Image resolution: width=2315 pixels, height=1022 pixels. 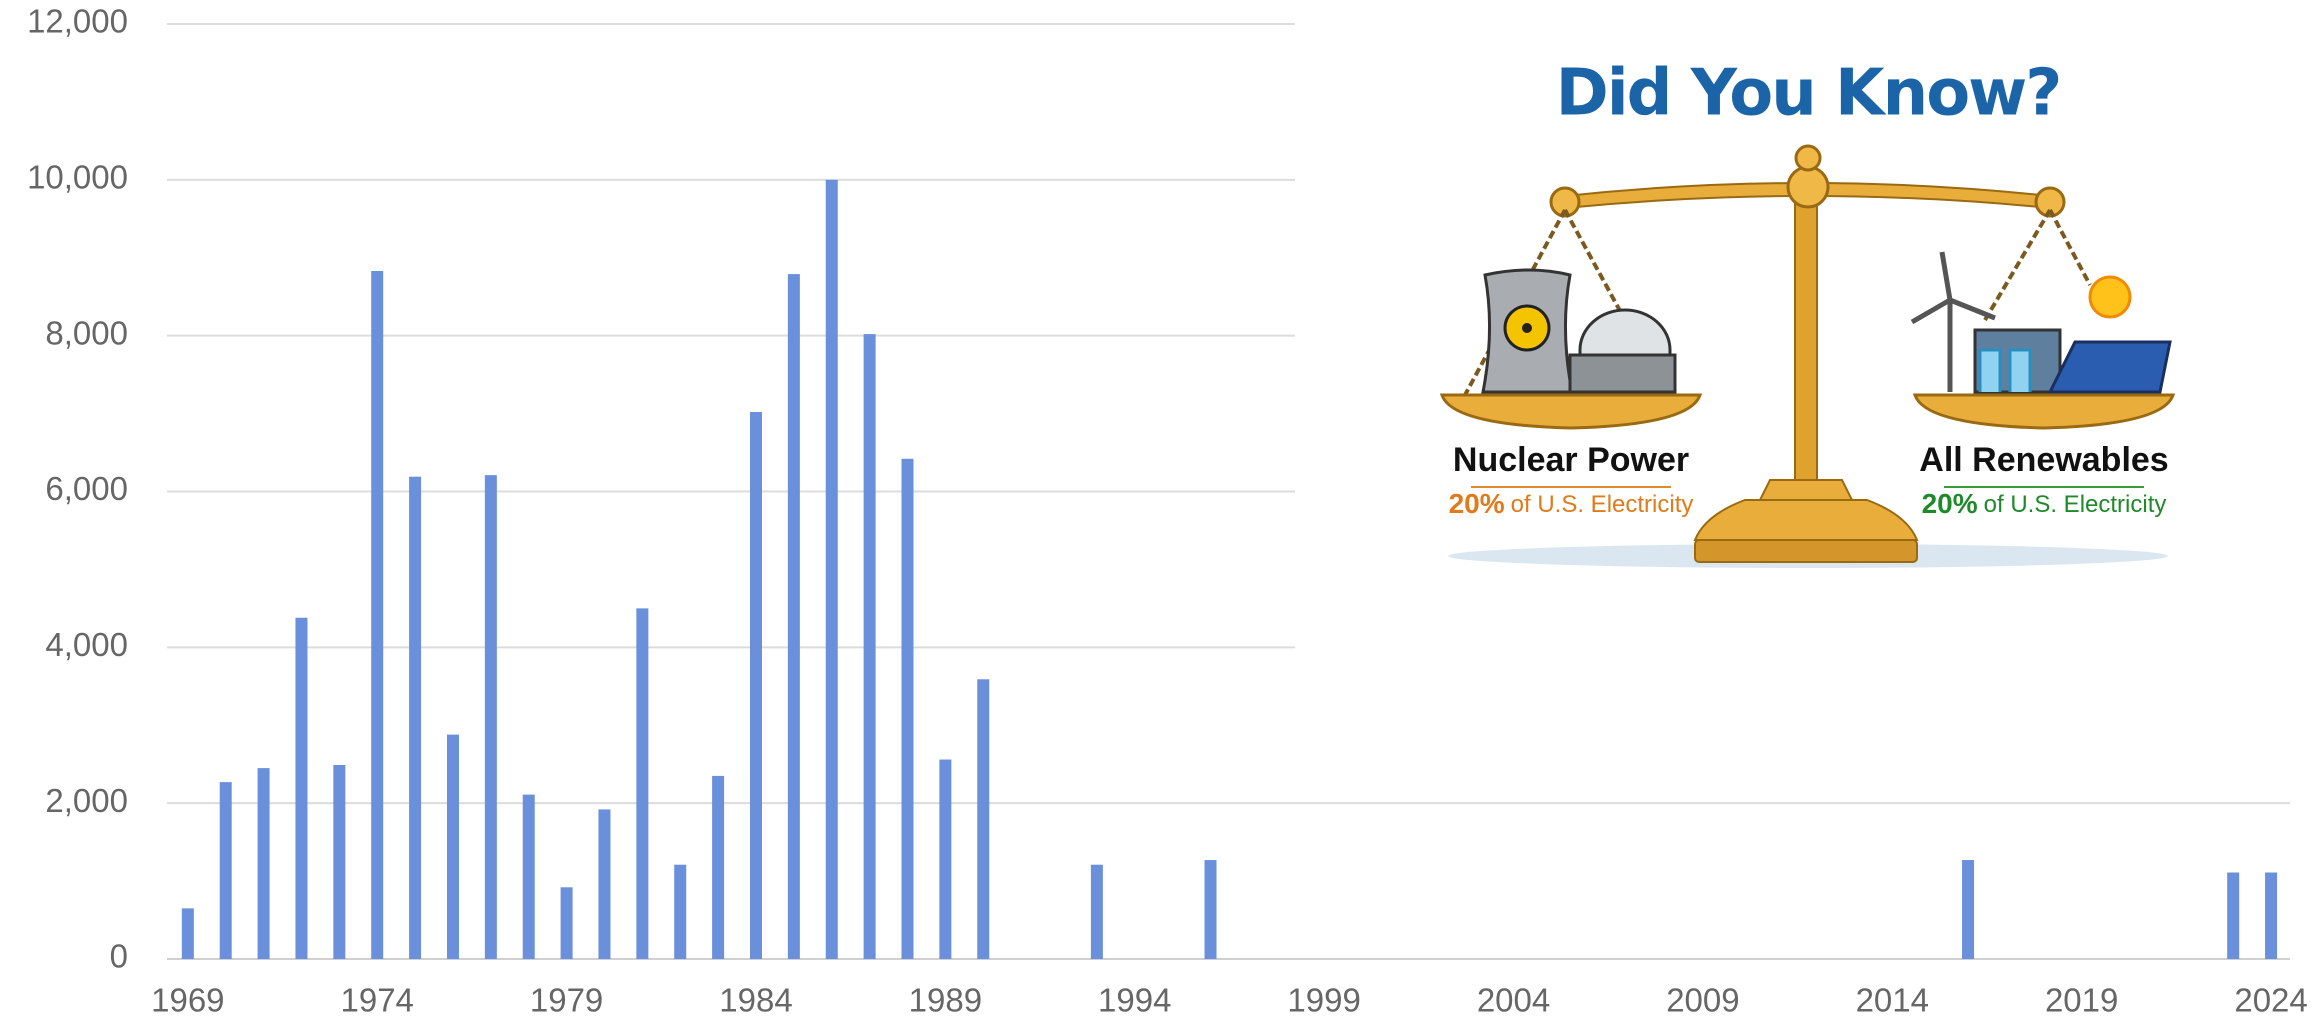 I want to click on x-tick-label: 1989, so click(x=945, y=1000).